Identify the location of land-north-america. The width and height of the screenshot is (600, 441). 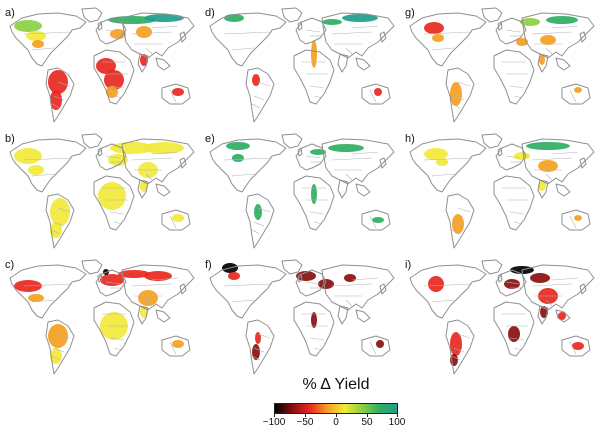
(448, 39).